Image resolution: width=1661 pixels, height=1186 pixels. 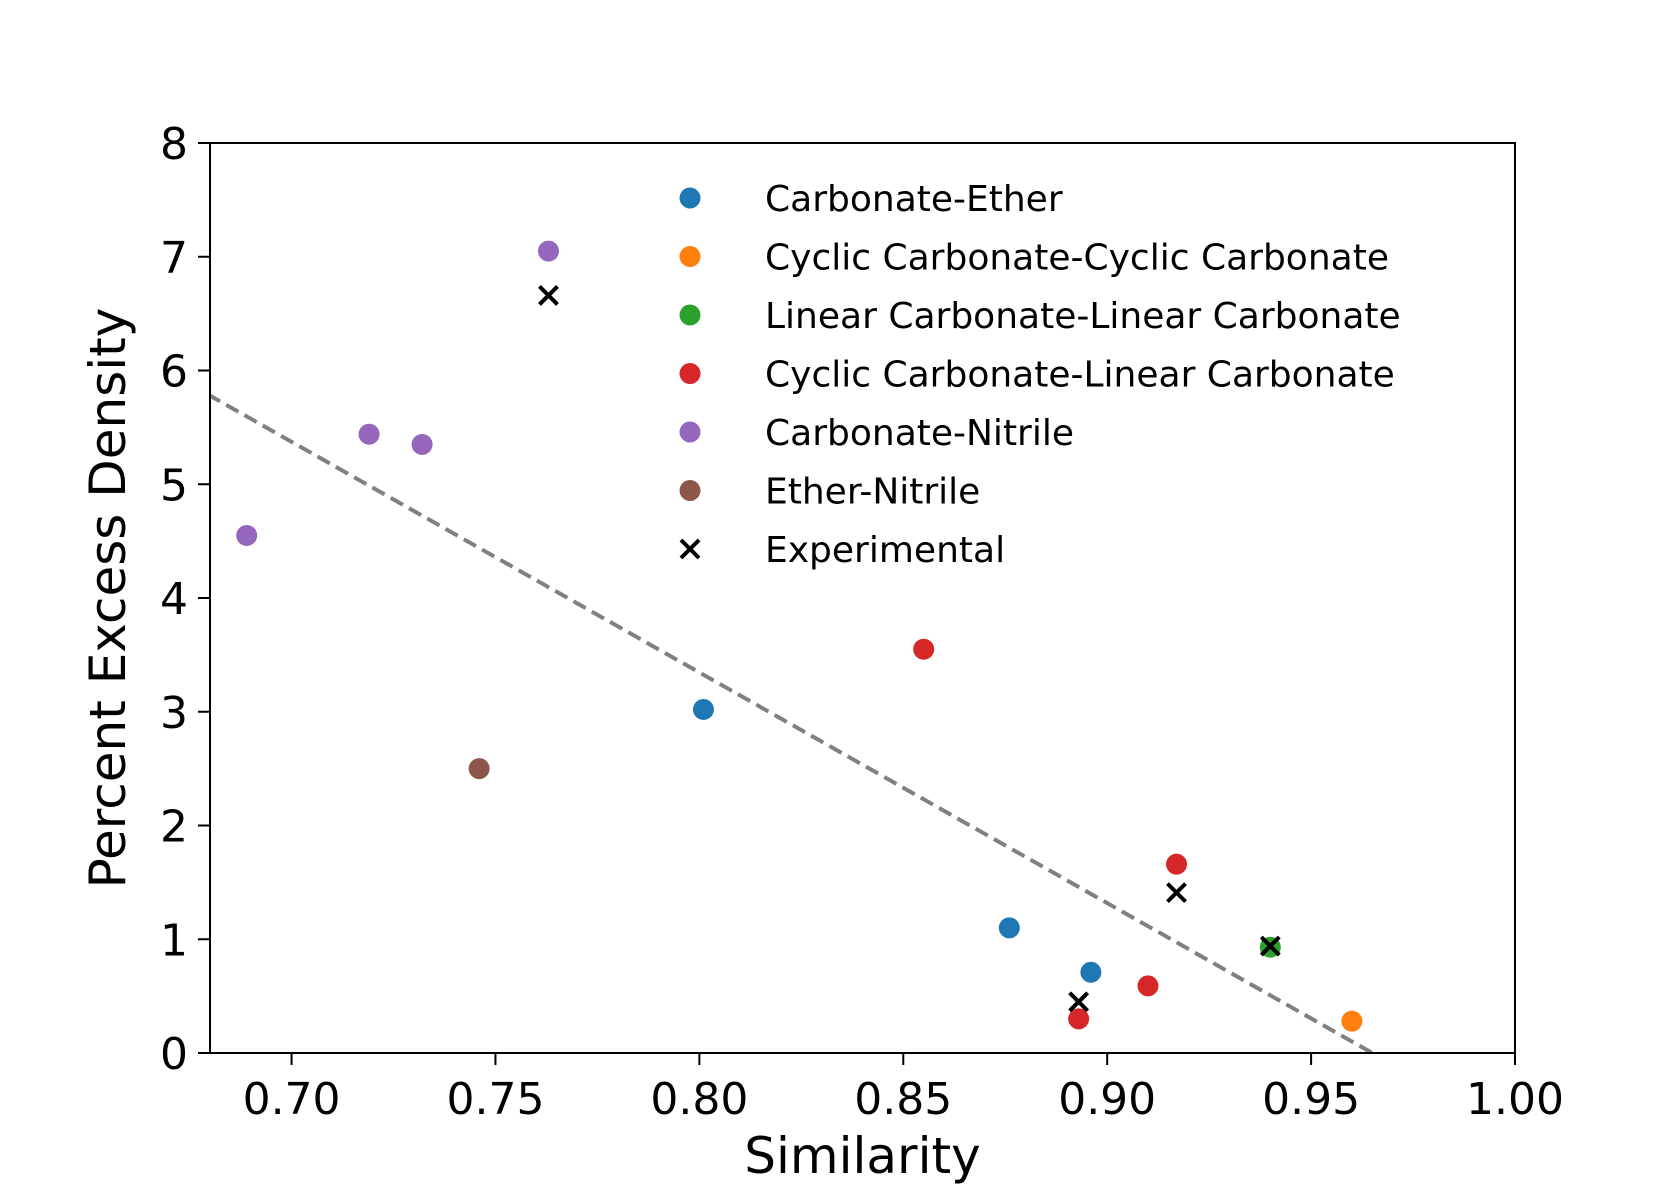 I want to click on y-tick-label: 2, so click(x=174, y=827).